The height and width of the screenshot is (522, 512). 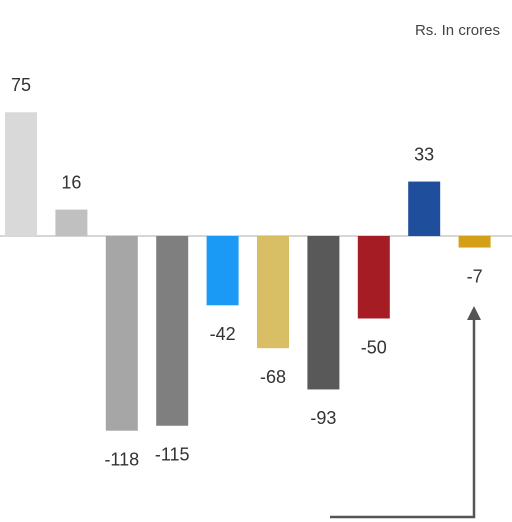 What do you see at coordinates (474, 313) in the screenshot?
I see `arrow-head` at bounding box center [474, 313].